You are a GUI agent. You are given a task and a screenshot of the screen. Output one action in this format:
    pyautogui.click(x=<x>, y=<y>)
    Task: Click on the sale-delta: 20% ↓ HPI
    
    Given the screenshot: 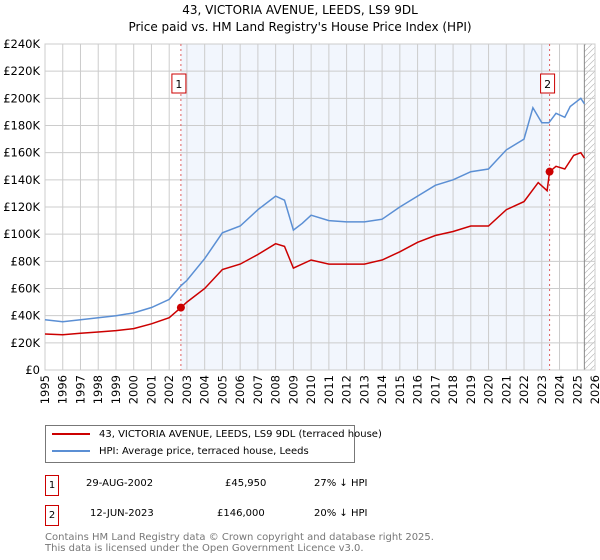 What is the action you would take?
    pyautogui.click(x=341, y=513)
    